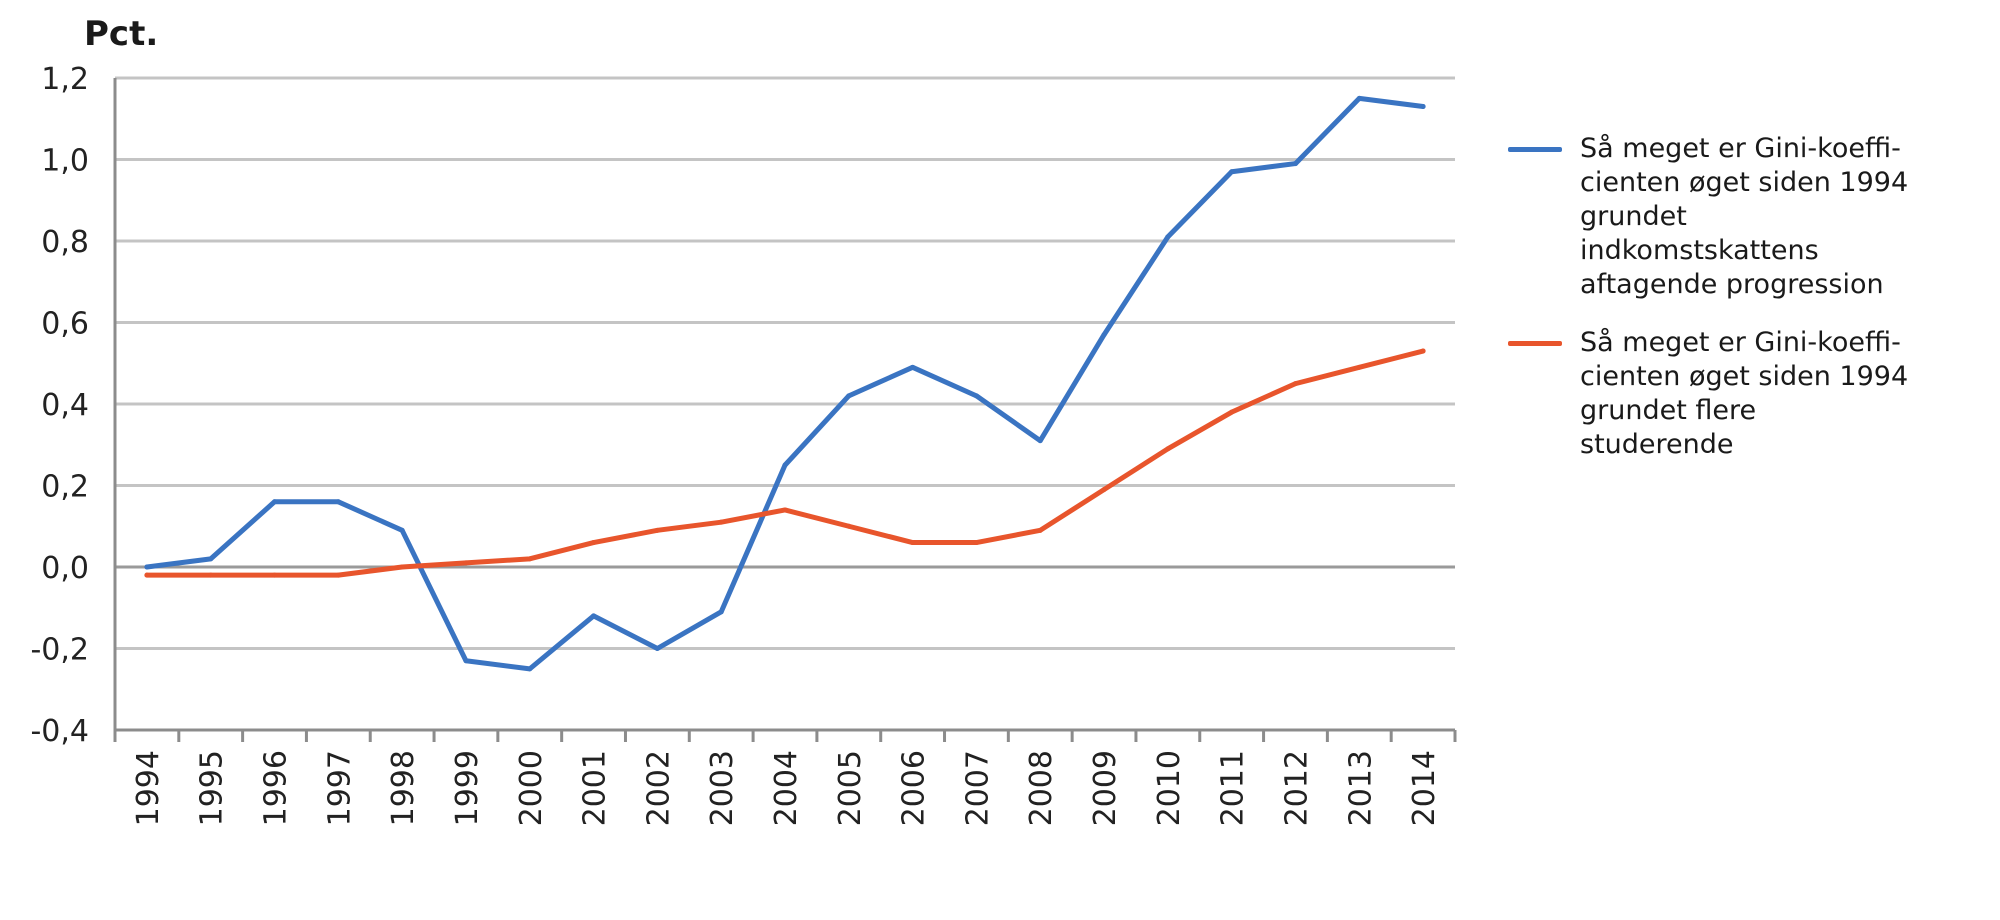 The height and width of the screenshot is (920, 2000). Describe the element at coordinates (65, 242) in the screenshot. I see `y-tick-label: 0,8` at that location.